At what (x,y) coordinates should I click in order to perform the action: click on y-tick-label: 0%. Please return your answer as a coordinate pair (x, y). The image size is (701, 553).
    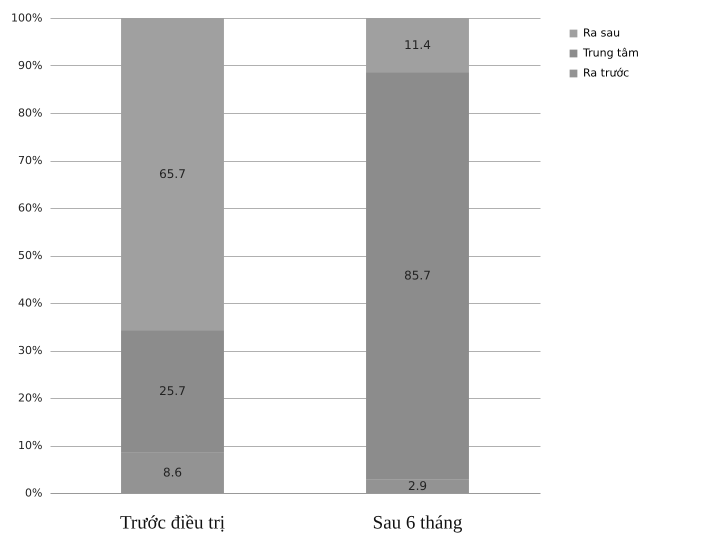
    Looking at the image, I should click on (33, 493).